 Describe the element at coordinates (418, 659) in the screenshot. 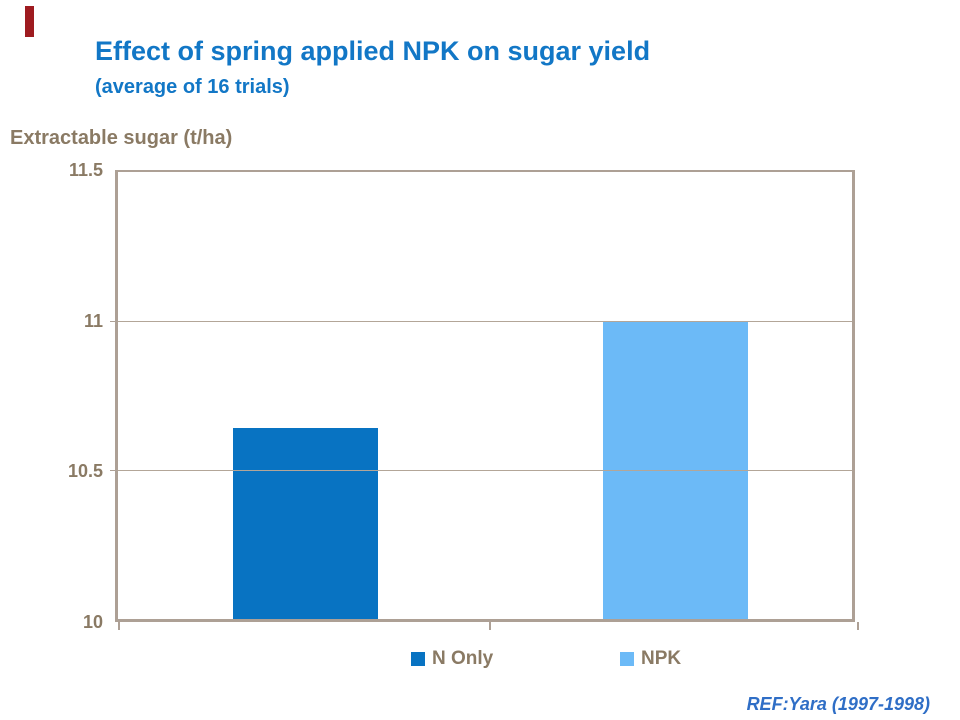

I see `legend-swatch-n-only` at that location.